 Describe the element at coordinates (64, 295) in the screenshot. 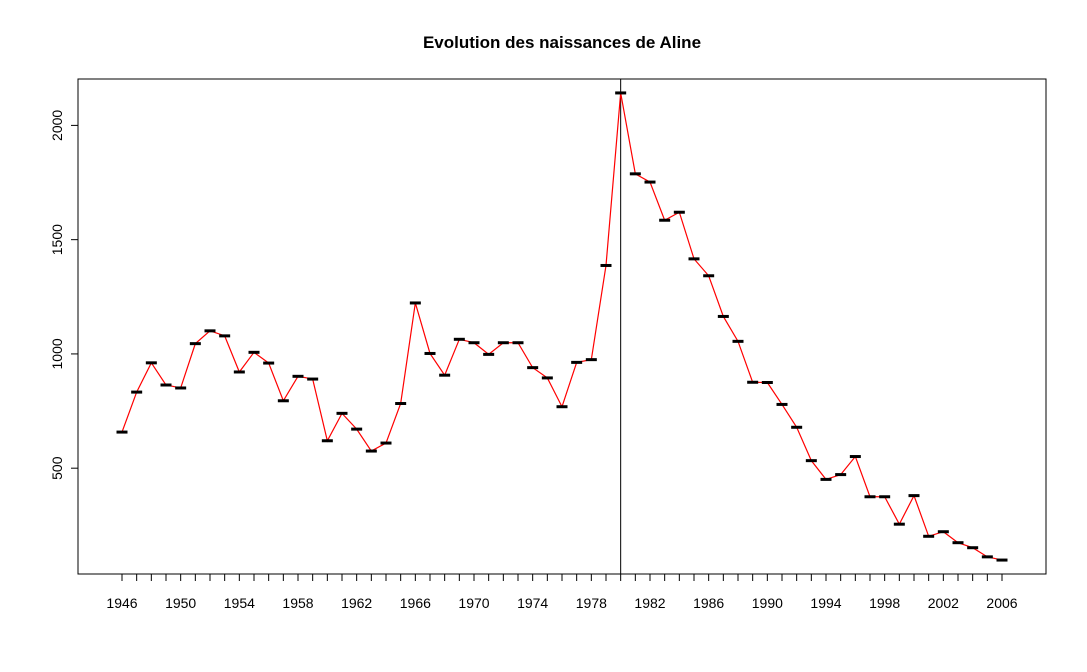

I see `y-axis: 500 1000 1500 2000` at that location.